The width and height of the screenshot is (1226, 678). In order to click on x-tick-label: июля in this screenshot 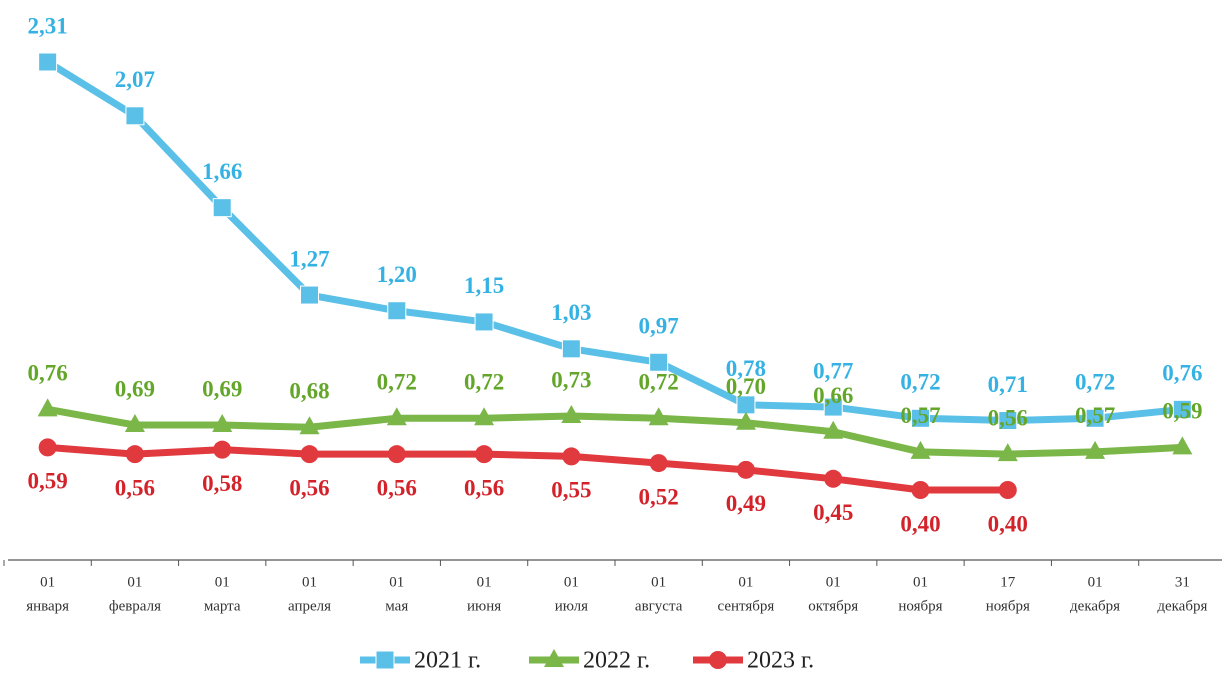, I will do `click(571, 606)`.